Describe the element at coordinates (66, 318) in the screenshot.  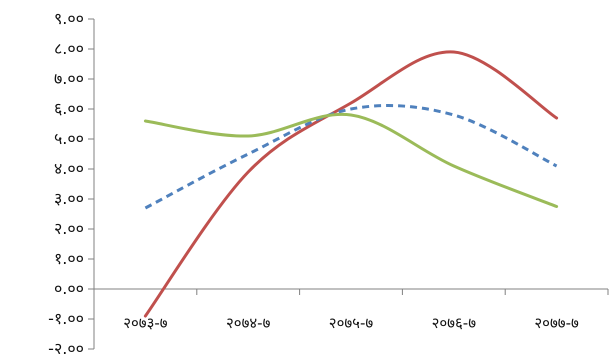
I see `y-tick-label: -१.००` at that location.